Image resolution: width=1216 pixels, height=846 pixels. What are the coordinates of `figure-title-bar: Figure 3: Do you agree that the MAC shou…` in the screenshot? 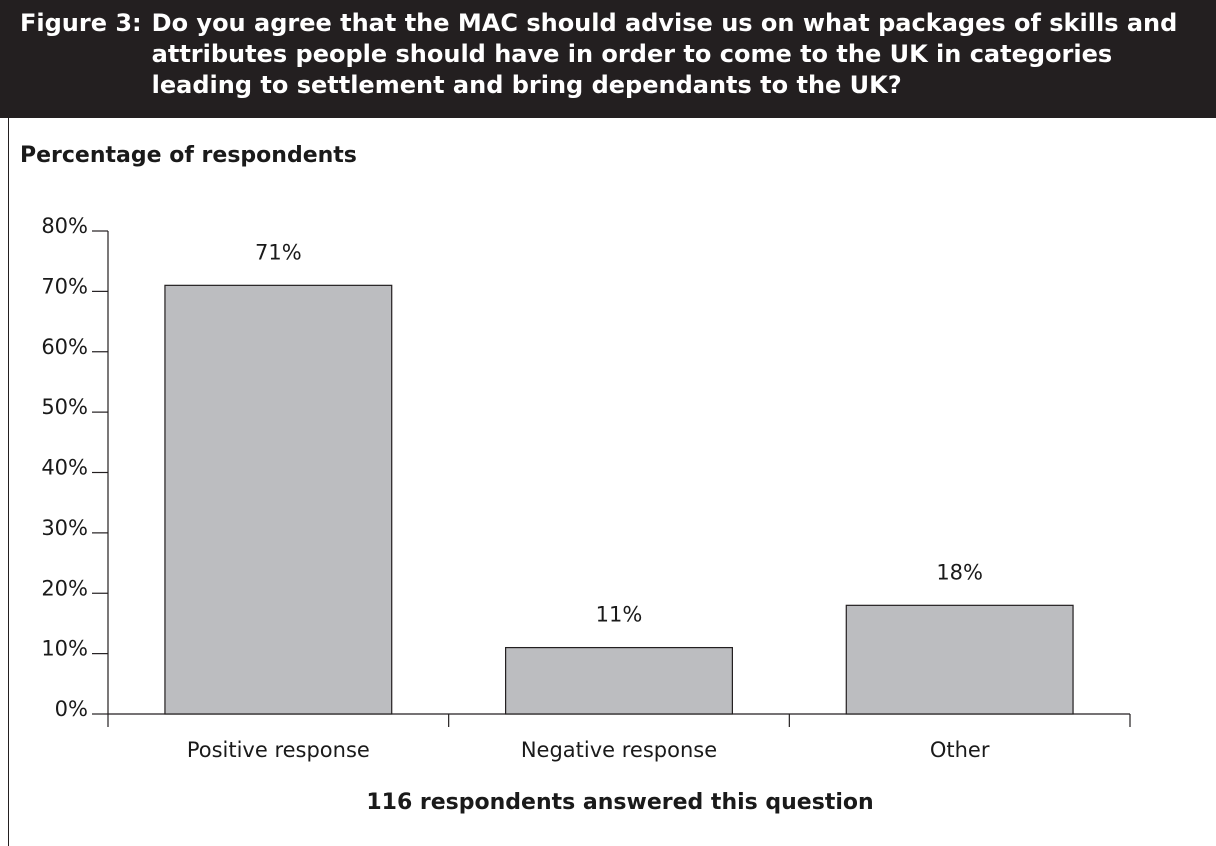 It's located at (608, 59).